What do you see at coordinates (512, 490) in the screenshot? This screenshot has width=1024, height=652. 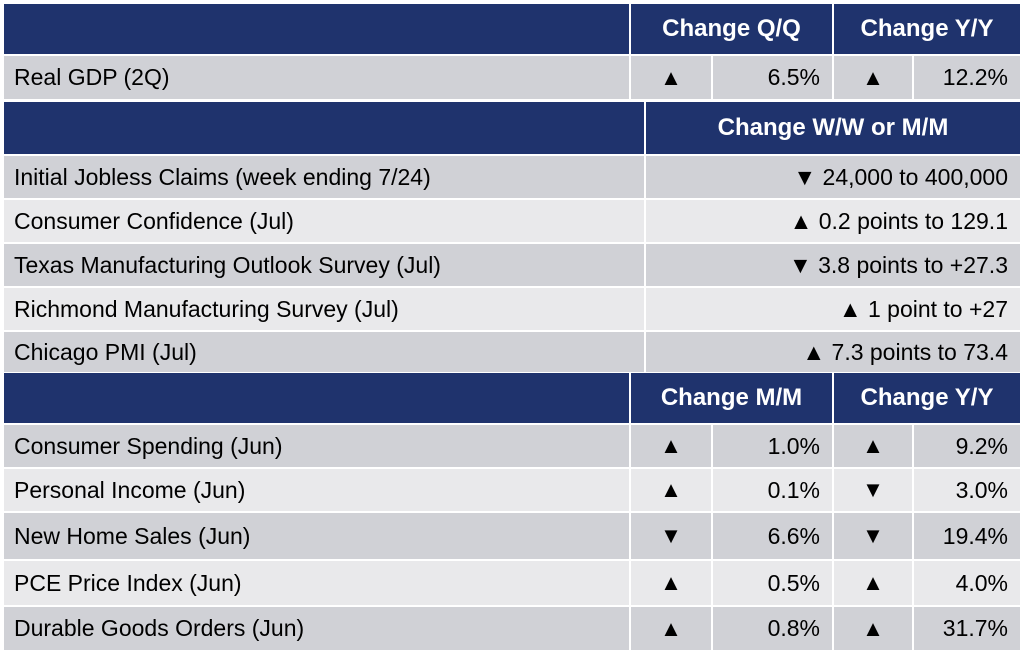 I see `table-row: Personal Income (Jun) ▲ 0.1% ▼ 3.0%` at bounding box center [512, 490].